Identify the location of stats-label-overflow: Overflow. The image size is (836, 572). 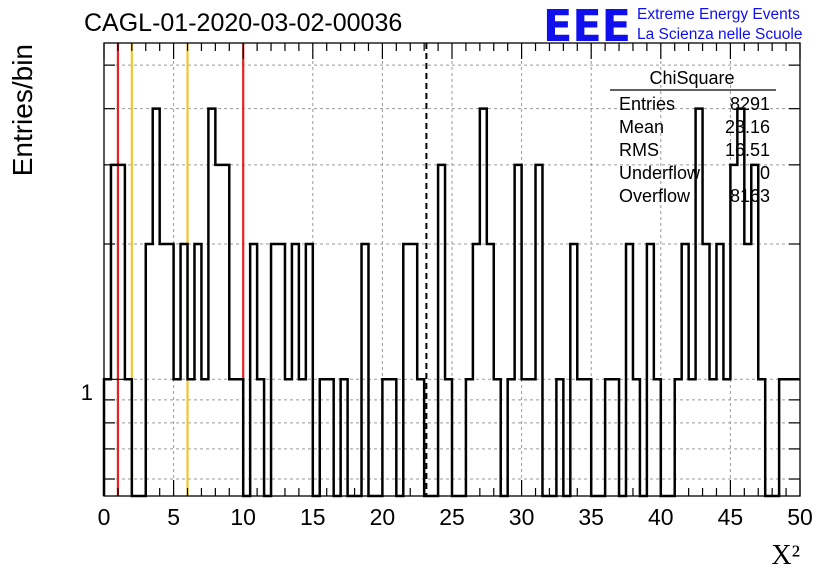
(655, 196).